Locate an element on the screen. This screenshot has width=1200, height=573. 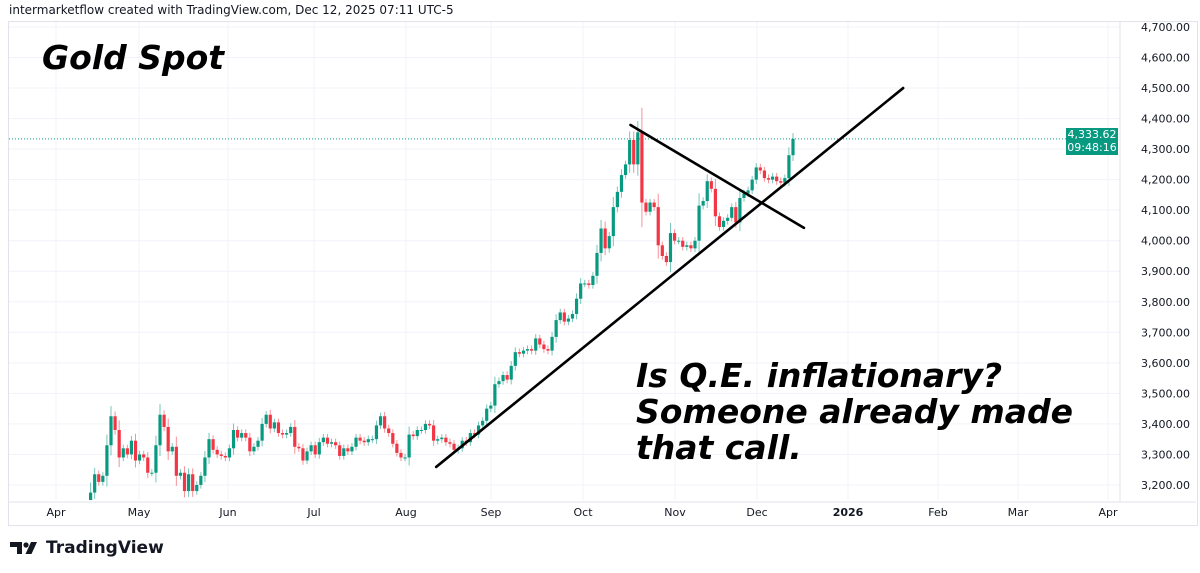
x-tick-label: Oct is located at coordinates (583, 512).